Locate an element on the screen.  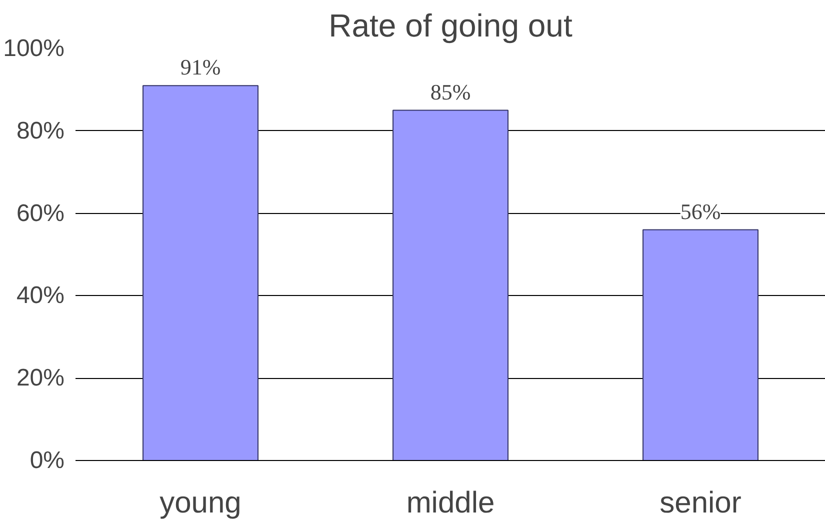
chart-title: Rate of going out is located at coordinates (450, 26).